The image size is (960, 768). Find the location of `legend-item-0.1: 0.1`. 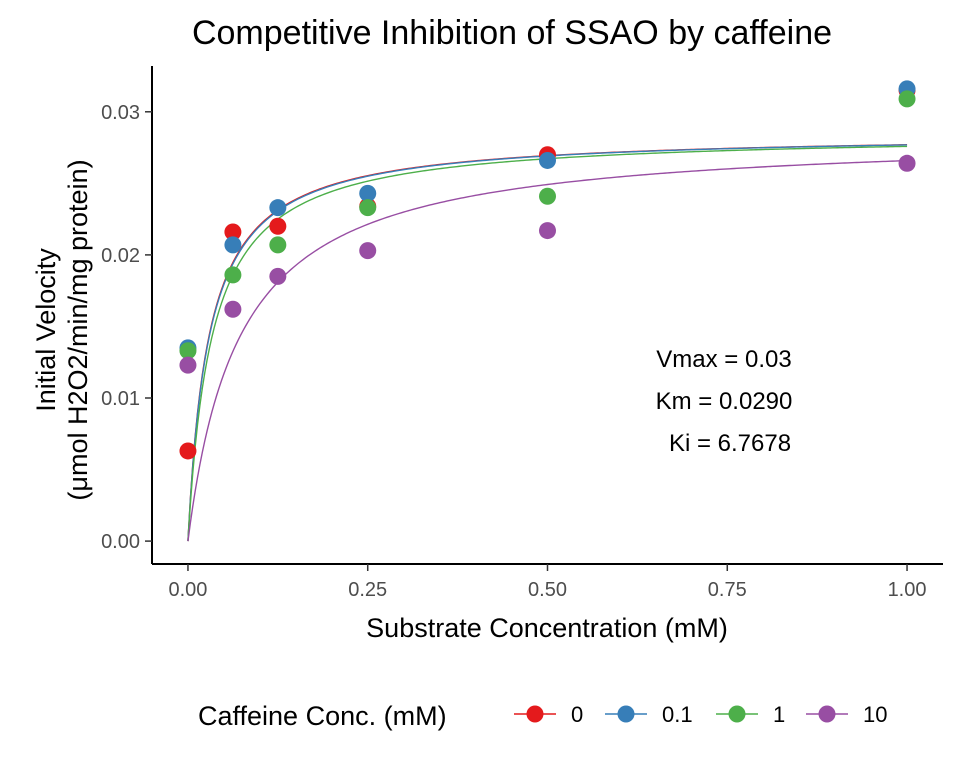

legend-item-0.1: 0.1 is located at coordinates (649, 714).